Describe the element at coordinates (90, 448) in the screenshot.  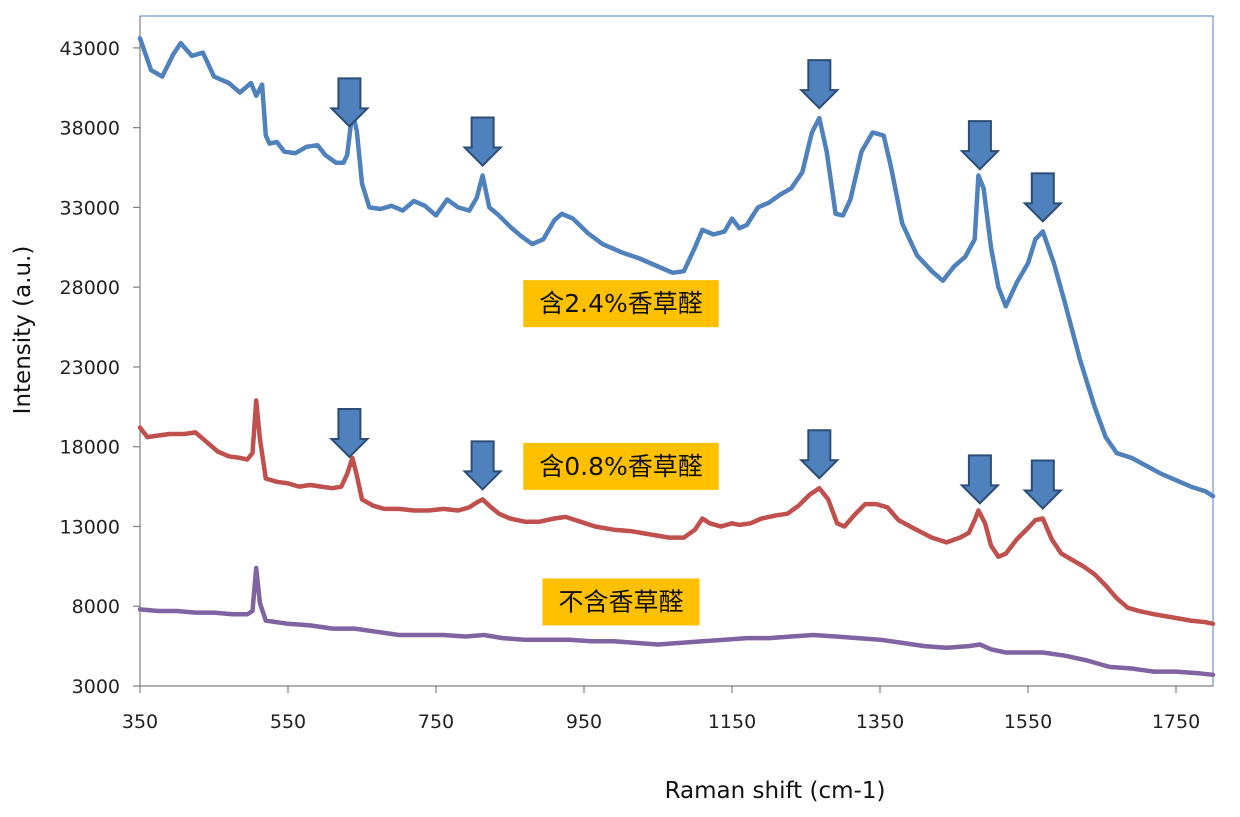
I see `y-tick-label: 18000` at that location.